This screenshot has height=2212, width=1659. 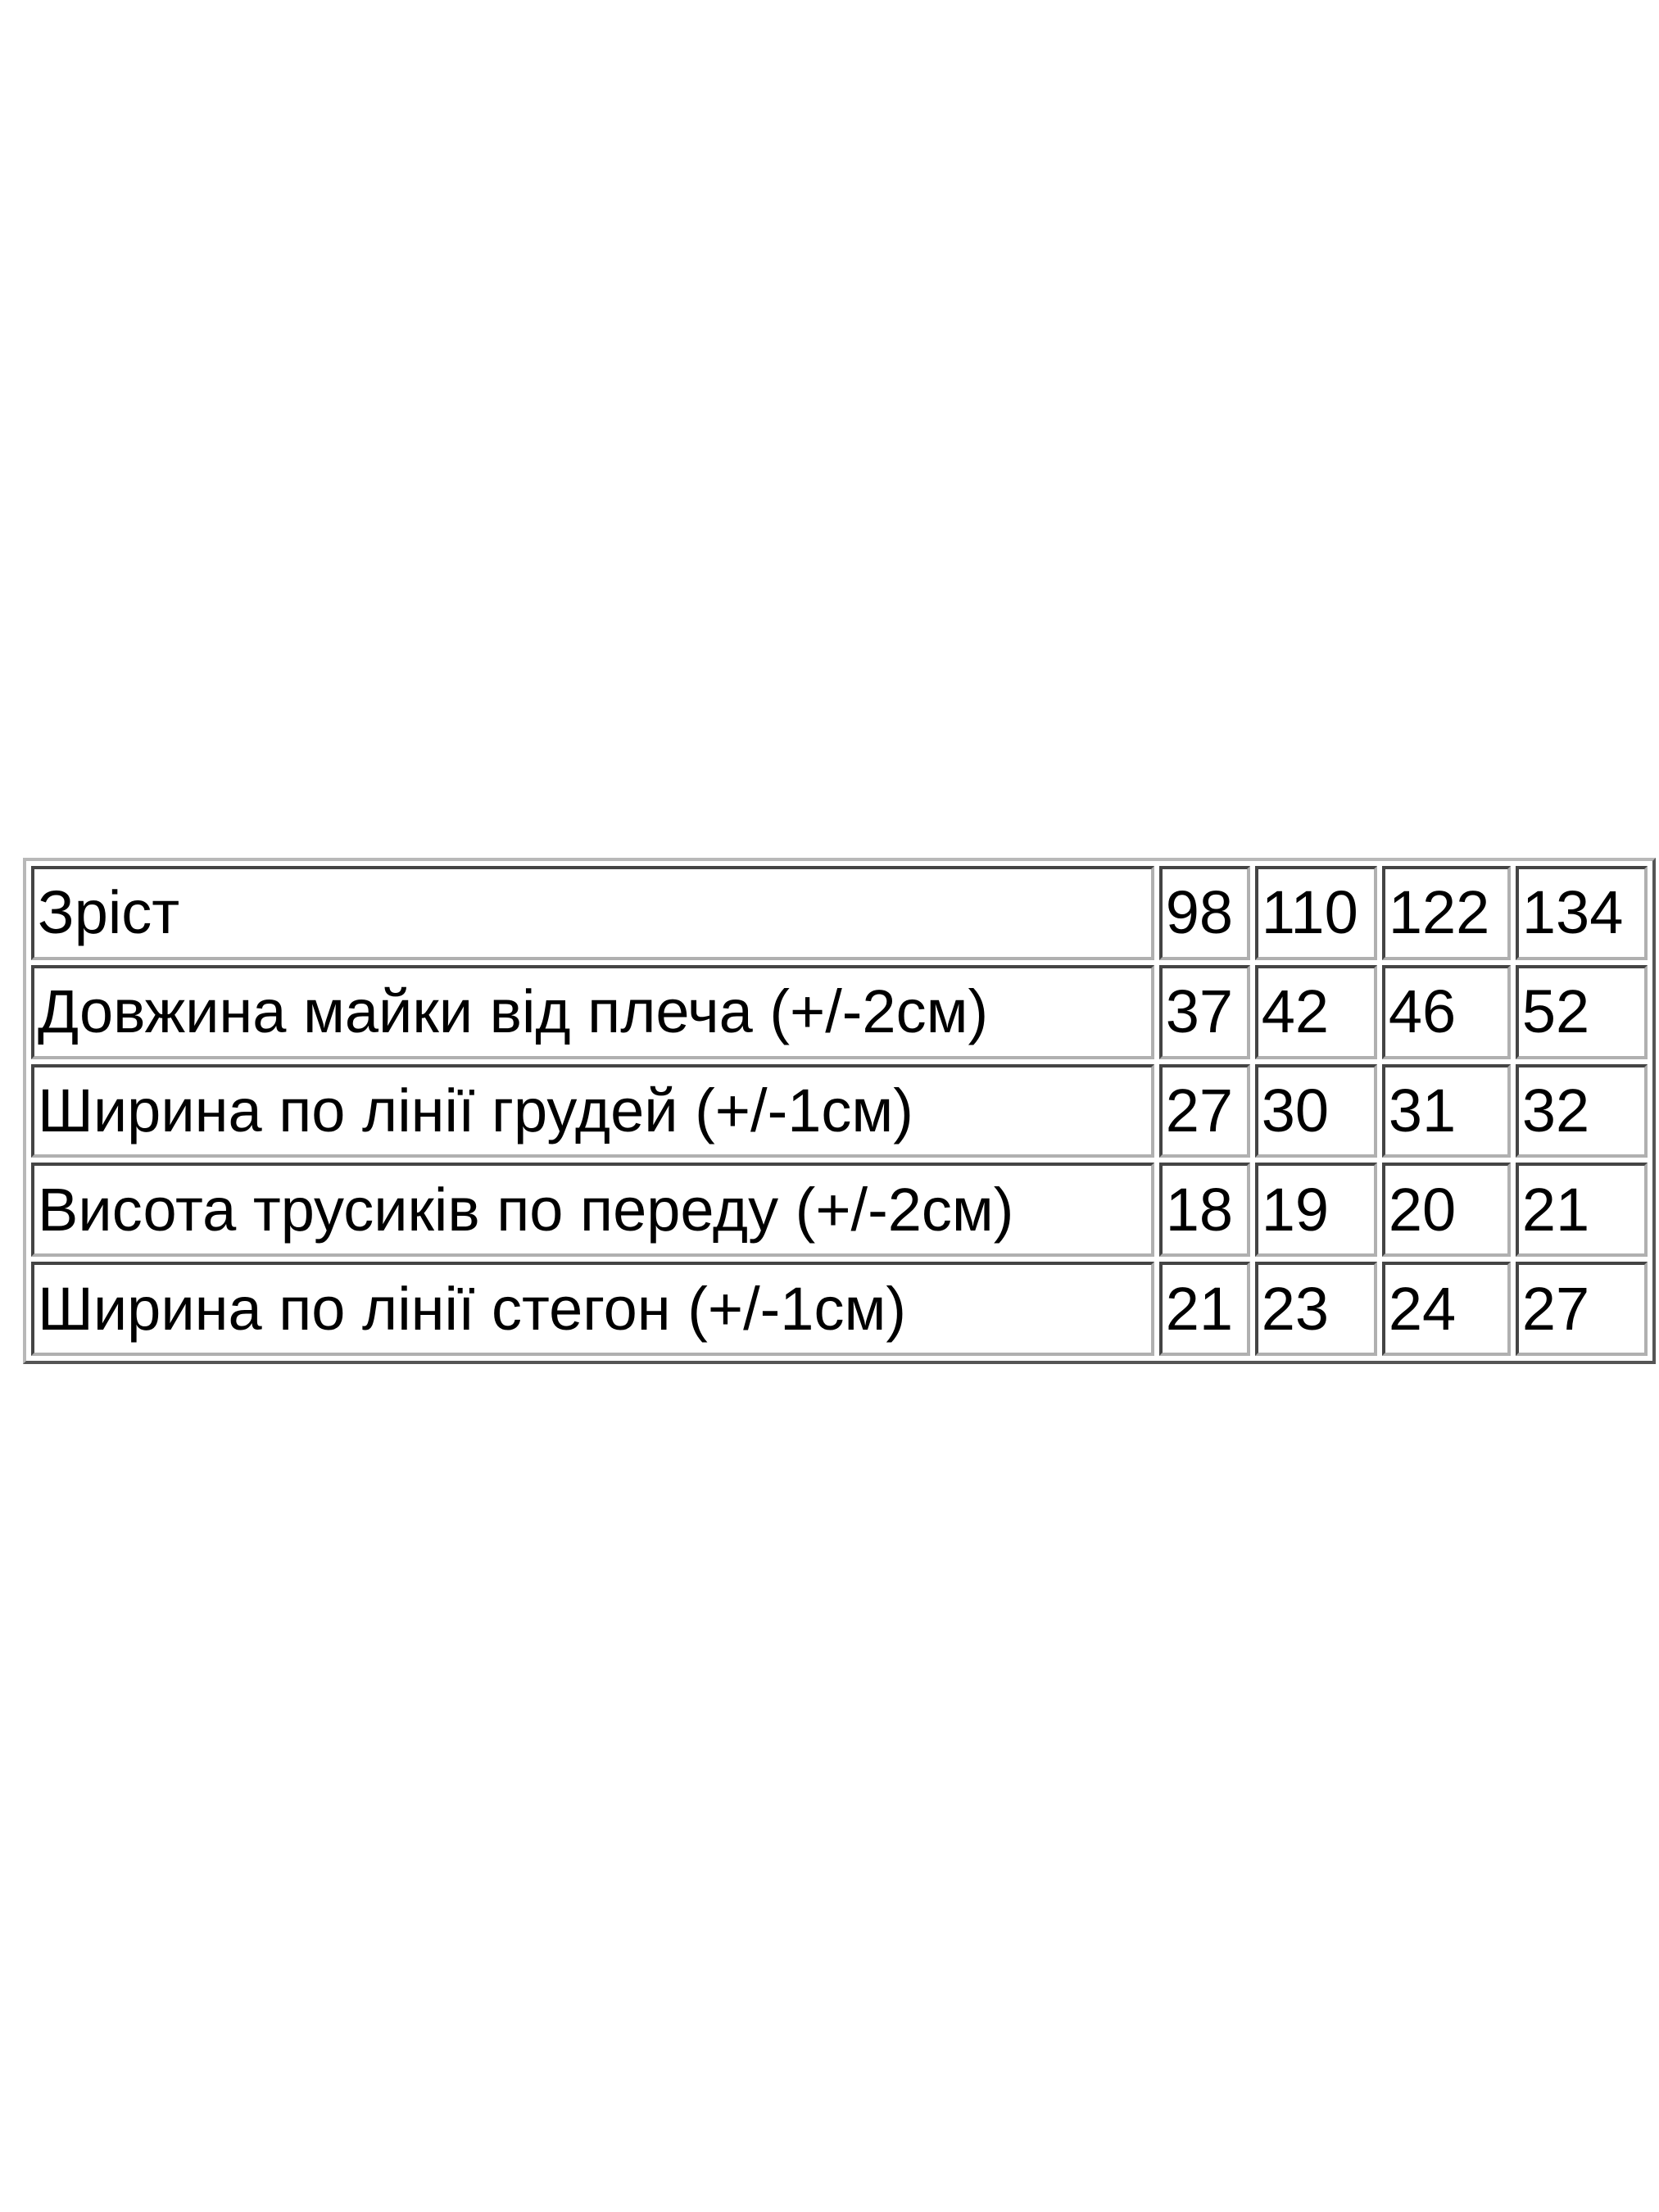 I want to click on value-cell: 19, so click(x=1315, y=1210).